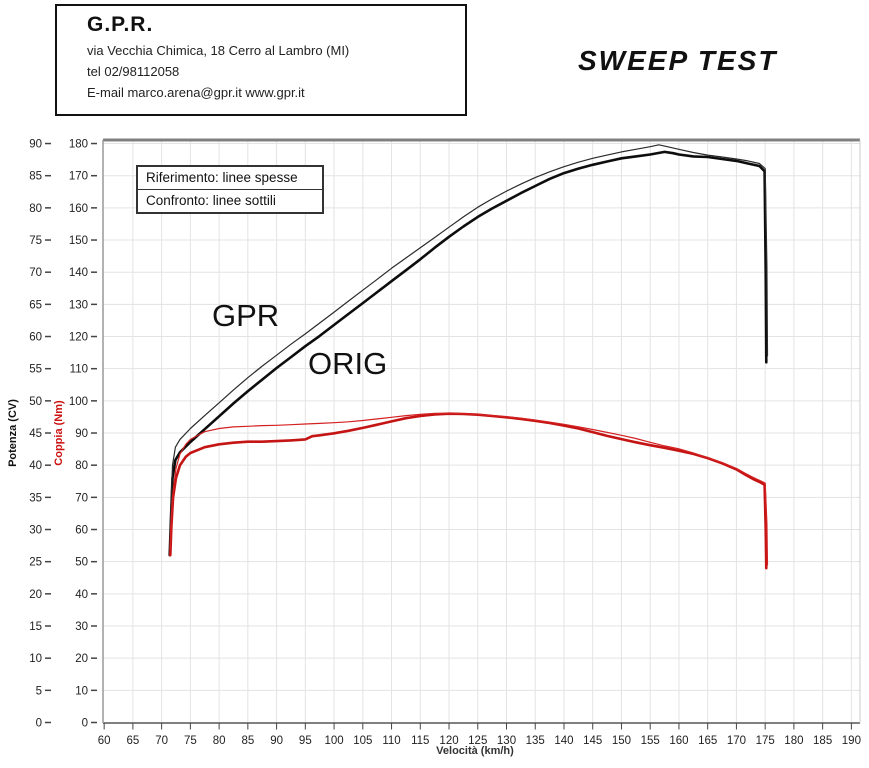  Describe the element at coordinates (305, 741) in the screenshot. I see `x-tick-label: 95` at that location.